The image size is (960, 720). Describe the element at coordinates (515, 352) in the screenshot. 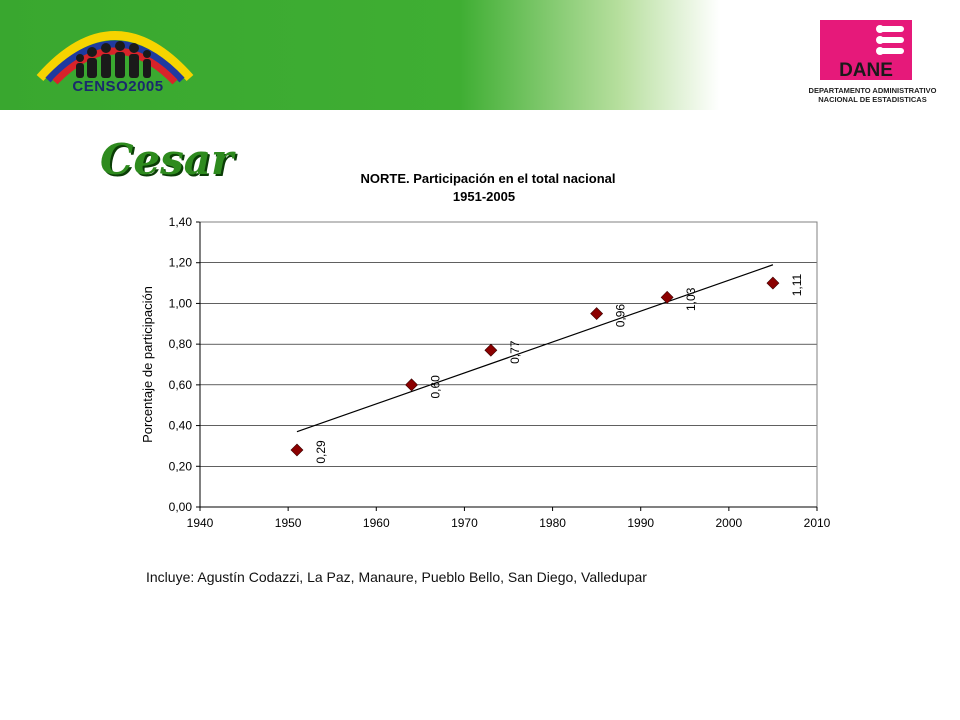

I see `data-label: 0,77` at that location.